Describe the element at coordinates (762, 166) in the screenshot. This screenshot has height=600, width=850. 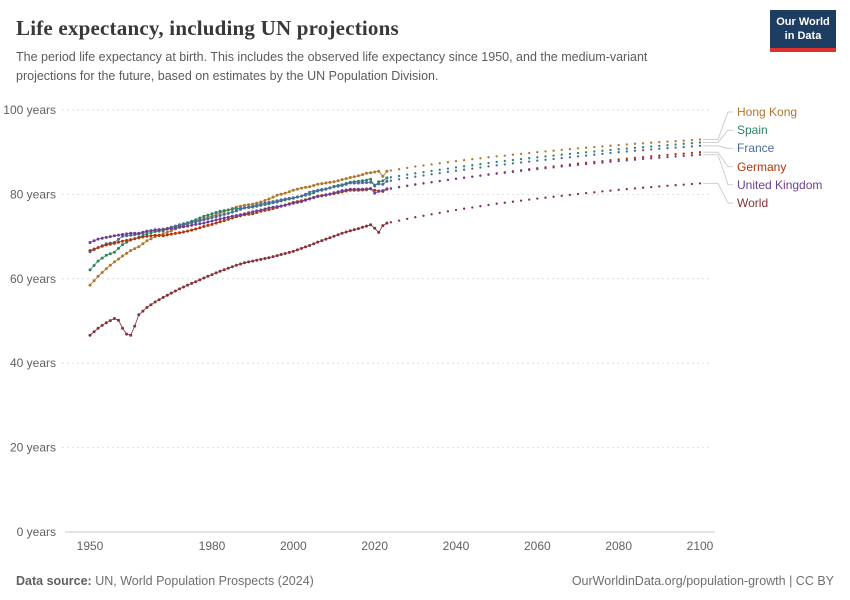
I see `legend-item-germany: Germany` at that location.